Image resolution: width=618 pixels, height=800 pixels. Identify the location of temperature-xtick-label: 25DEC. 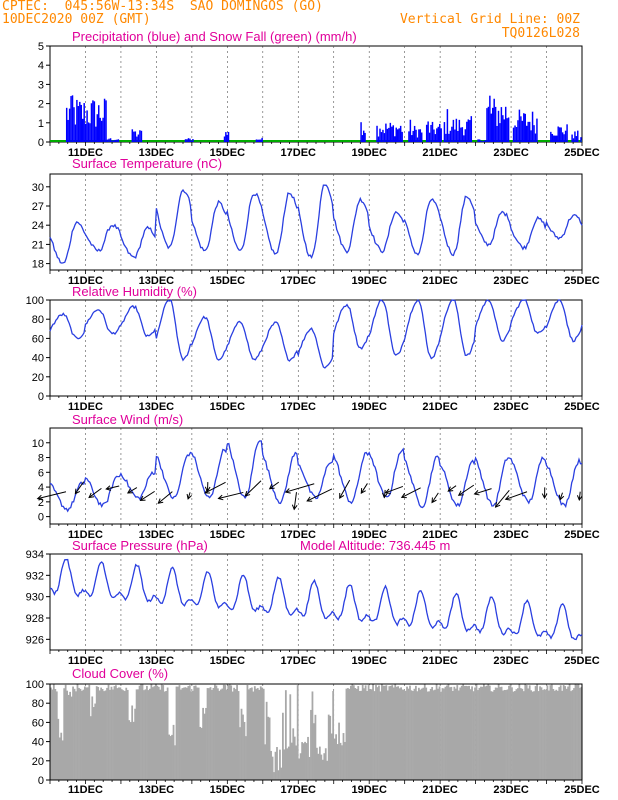
(582, 281).